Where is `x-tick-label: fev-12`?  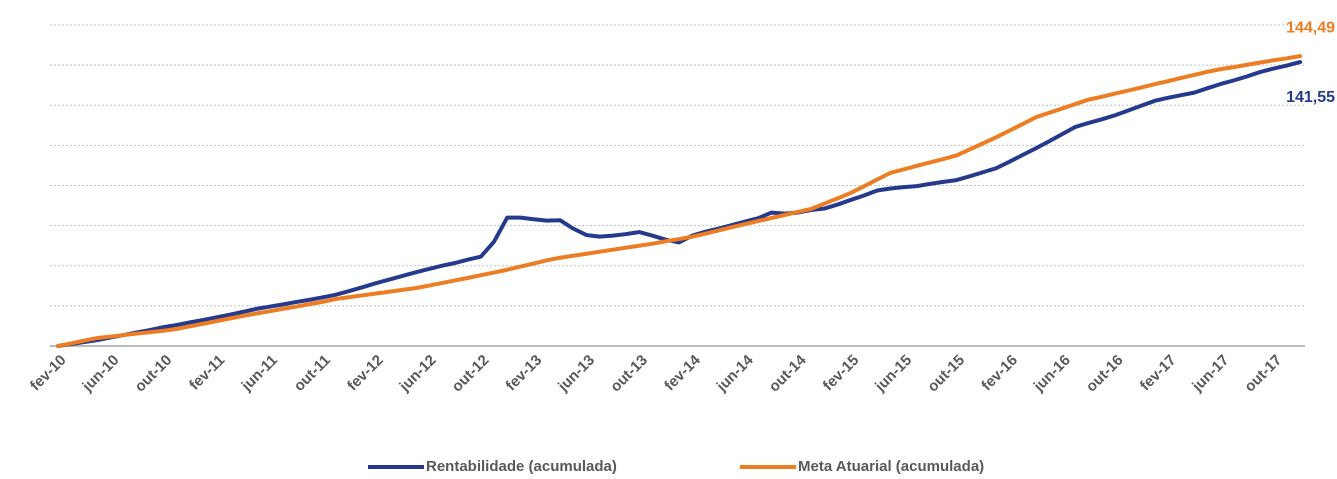
x-tick-label: fev-12 is located at coordinates (365, 373).